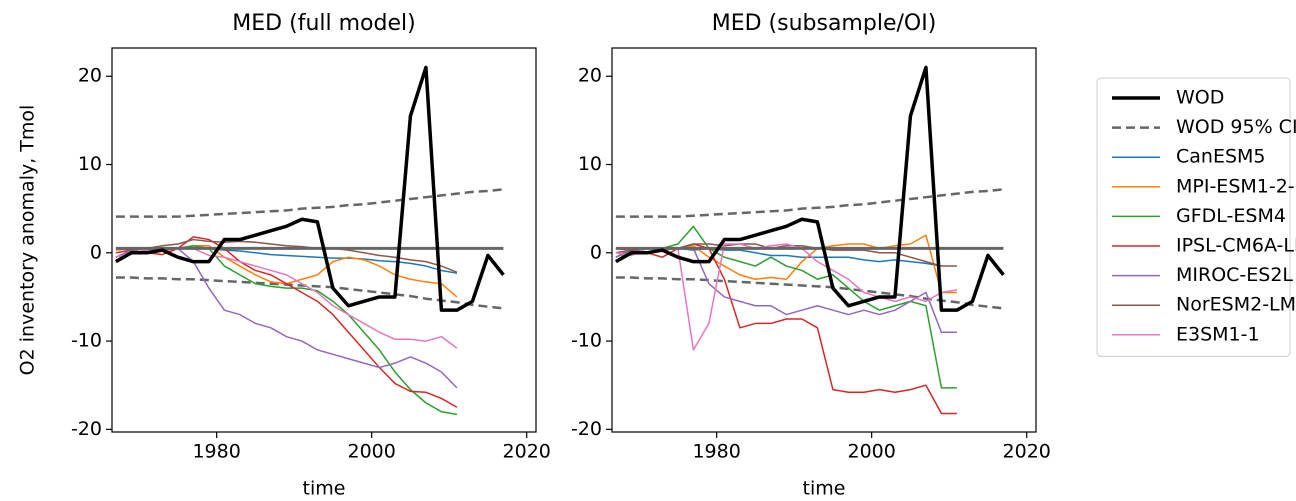  Describe the element at coordinates (28, 240) in the screenshot. I see `y-axis-label: O2 inventory anomaly, Tmol` at that location.